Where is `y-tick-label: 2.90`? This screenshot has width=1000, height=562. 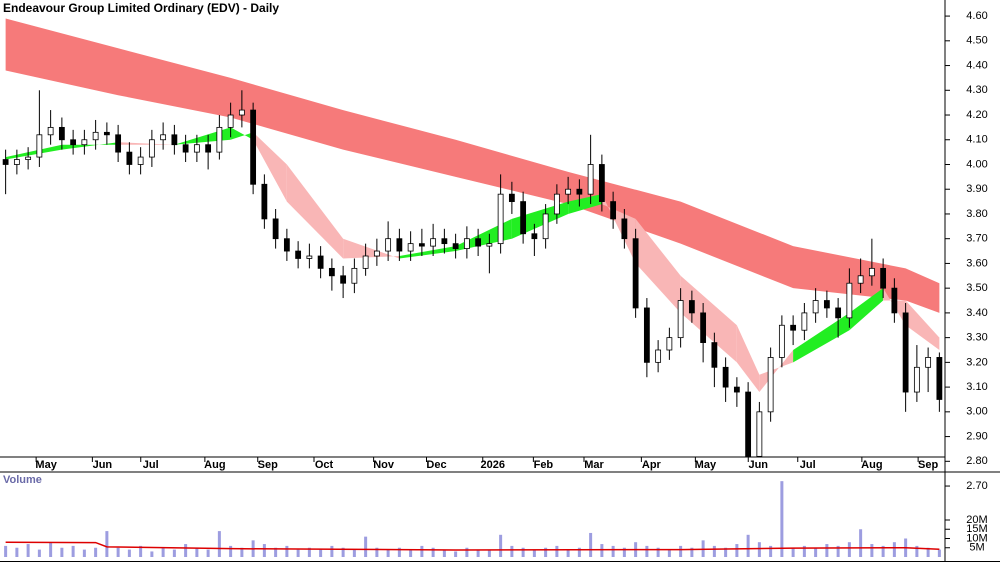
y-tick-label: 2.90 is located at coordinates (976, 436).